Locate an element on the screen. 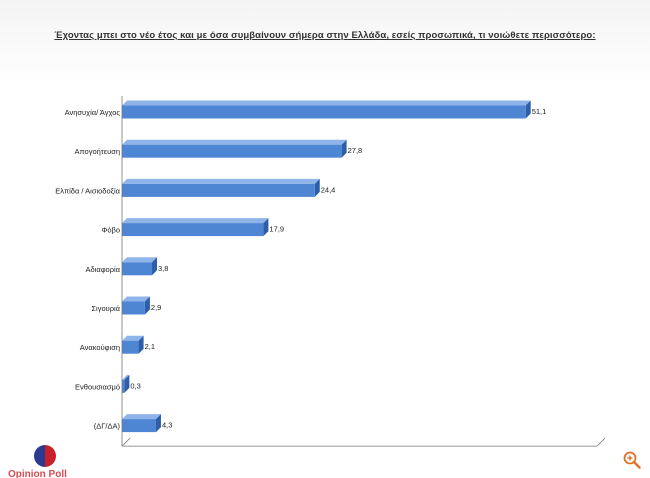 Image resolution: width=650 pixels, height=478 pixels. logo-text: Opinion Poll is located at coordinates (37, 473).